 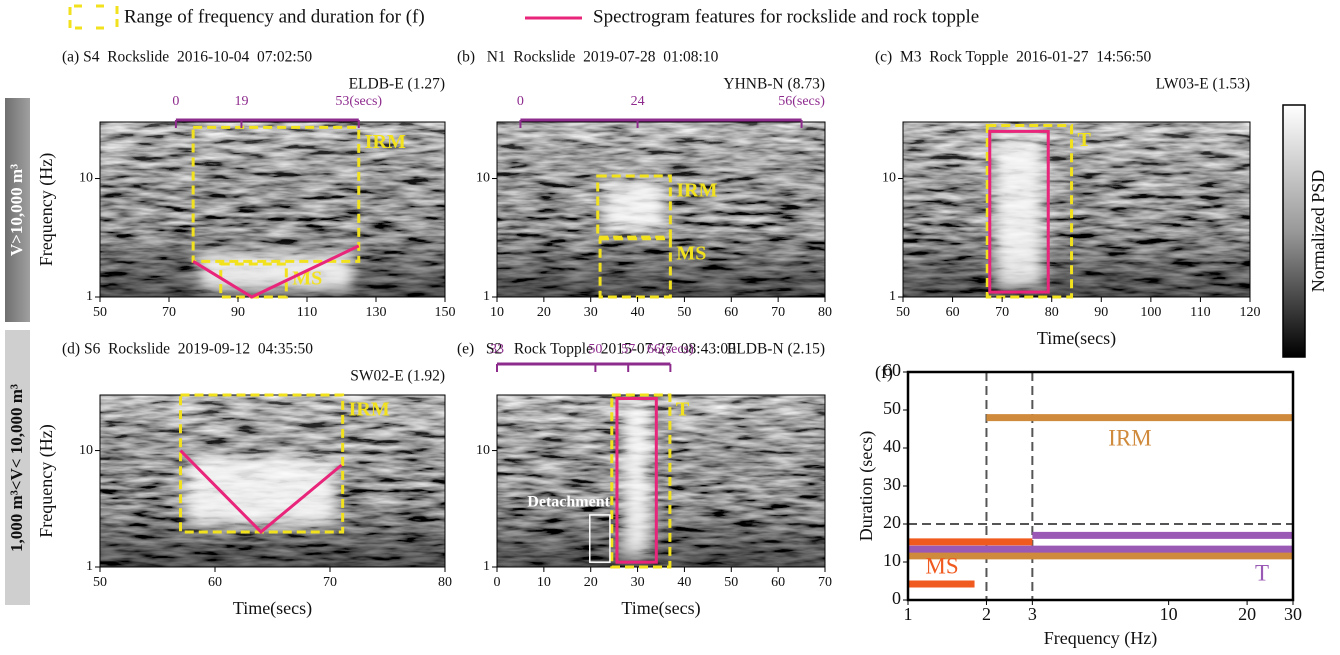 What do you see at coordinates (358, 101) in the screenshot?
I see `top-tick-label: 53(secs)` at bounding box center [358, 101].